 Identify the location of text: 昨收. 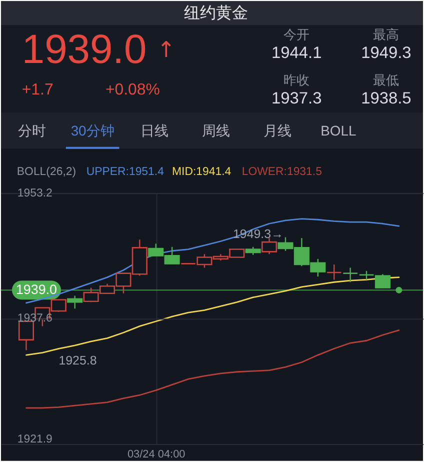
(297, 80).